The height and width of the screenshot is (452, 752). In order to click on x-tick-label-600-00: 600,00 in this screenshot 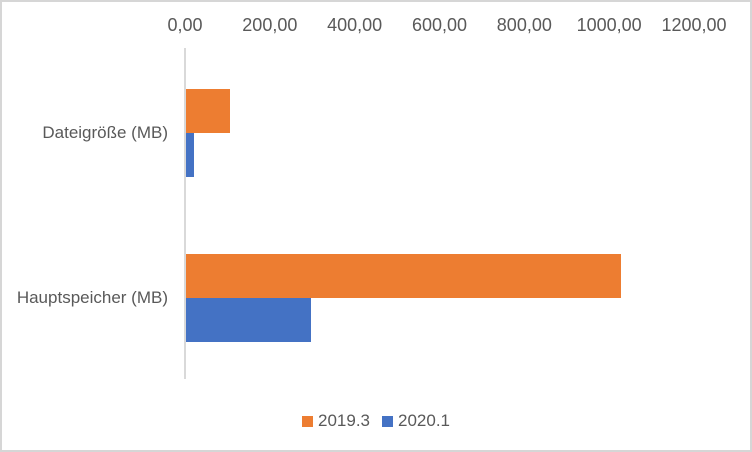, I will do `click(439, 25)`.